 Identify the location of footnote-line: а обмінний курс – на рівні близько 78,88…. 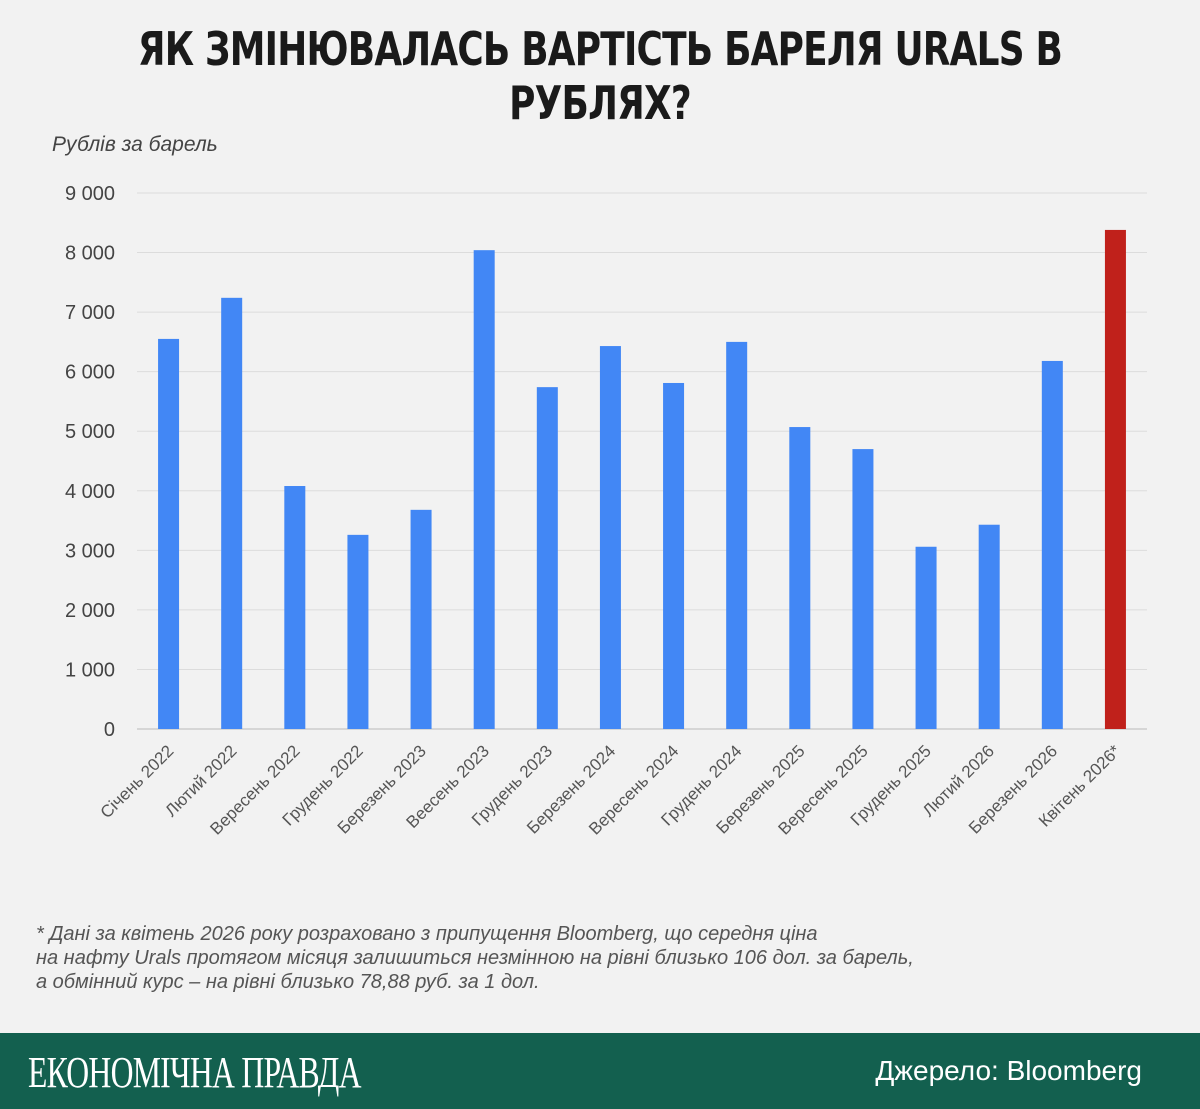
(288, 982).